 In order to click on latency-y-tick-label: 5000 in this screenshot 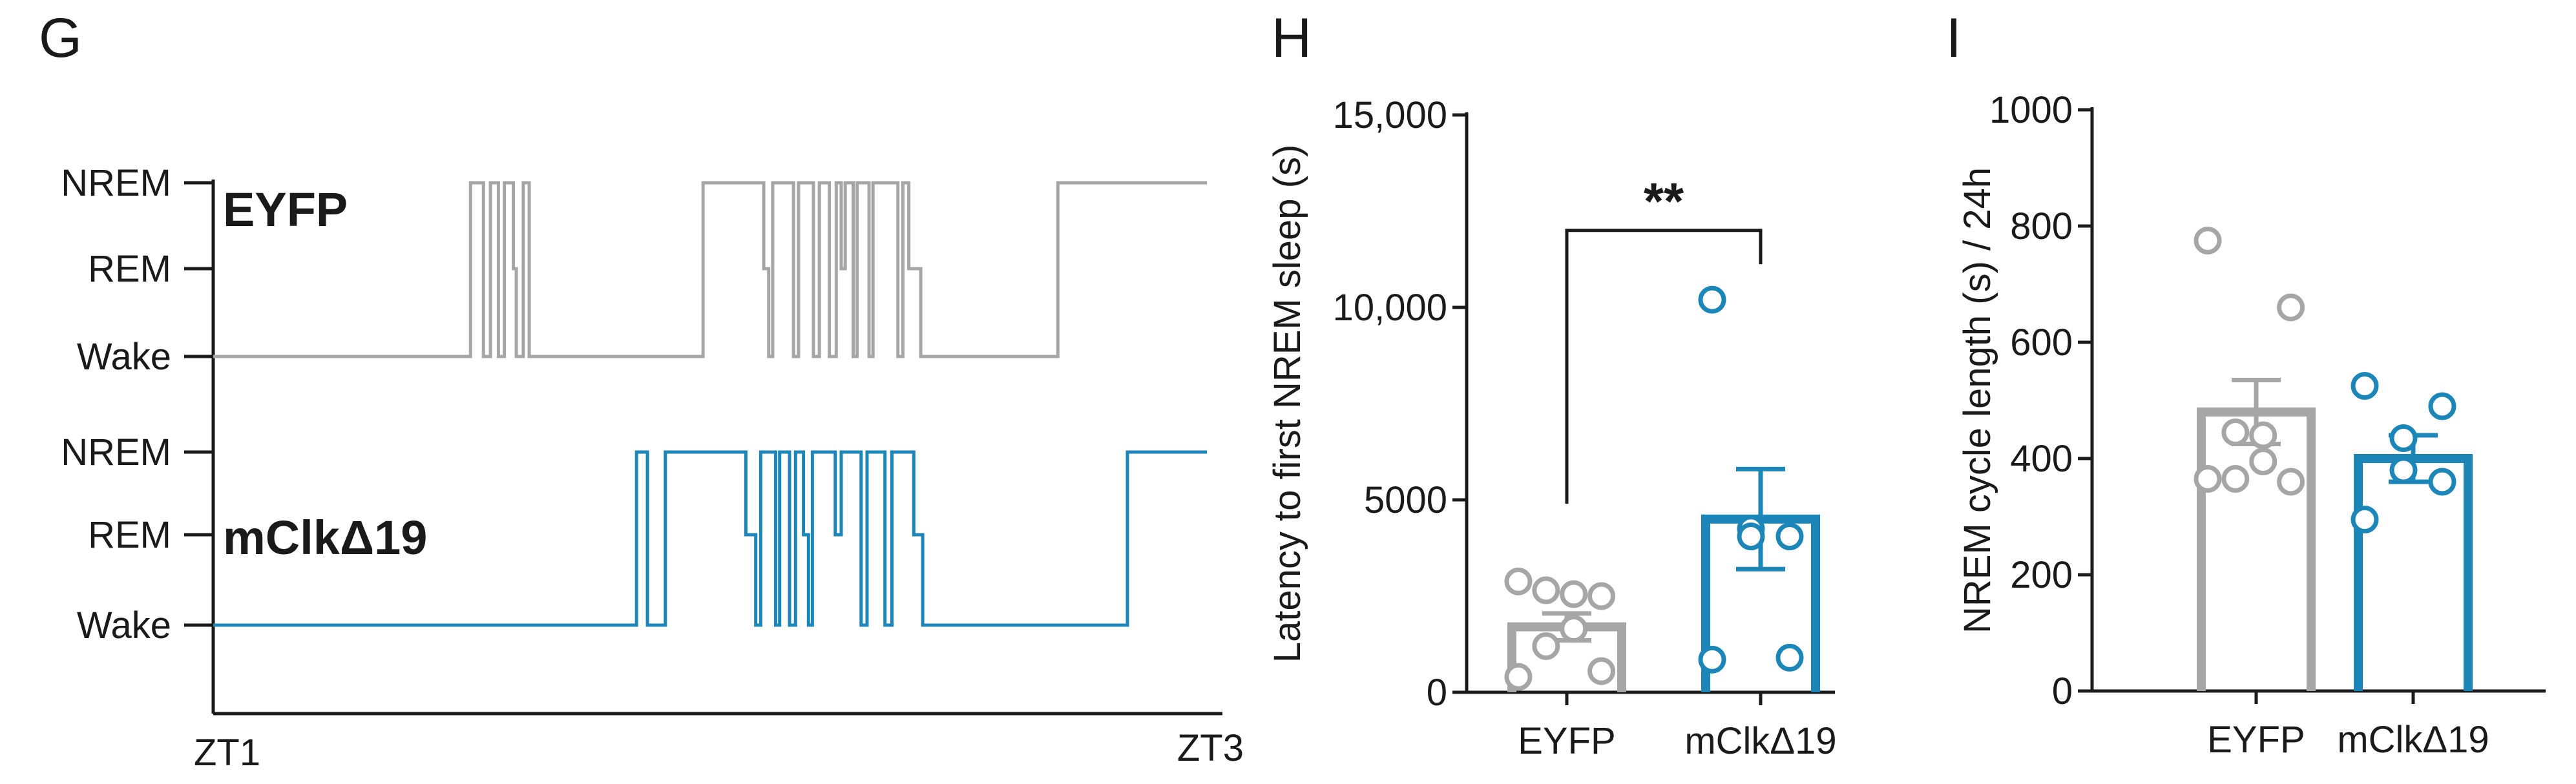, I will do `click(1405, 500)`.